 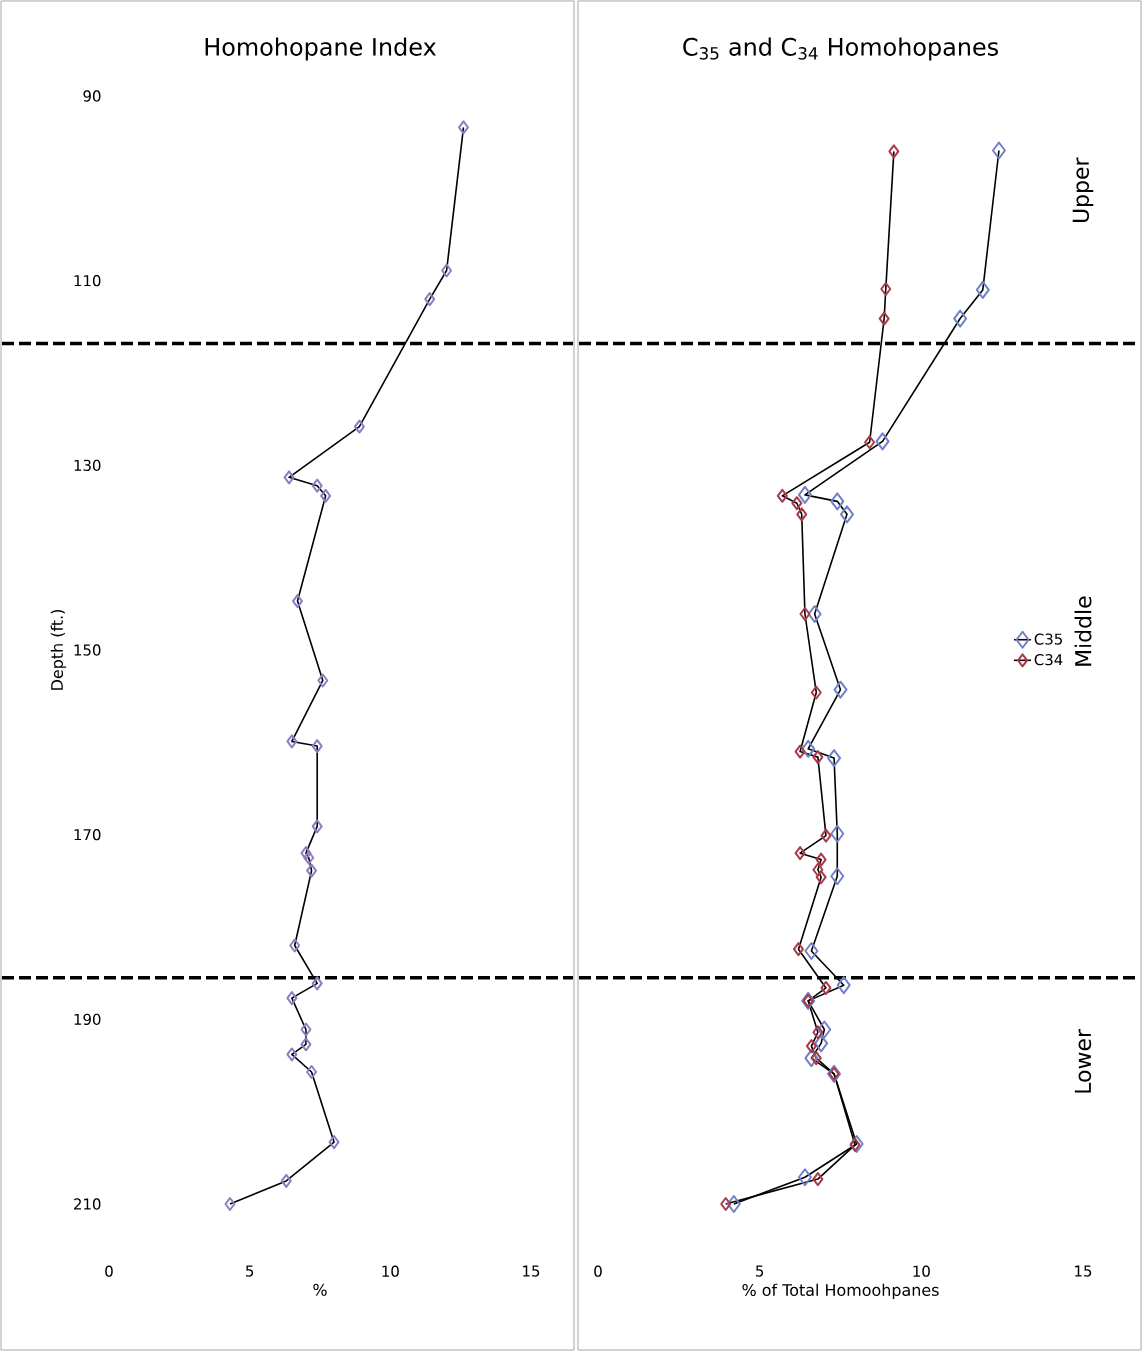 What do you see at coordinates (1083, 1061) in the screenshot?
I see `annotation: Lower` at bounding box center [1083, 1061].